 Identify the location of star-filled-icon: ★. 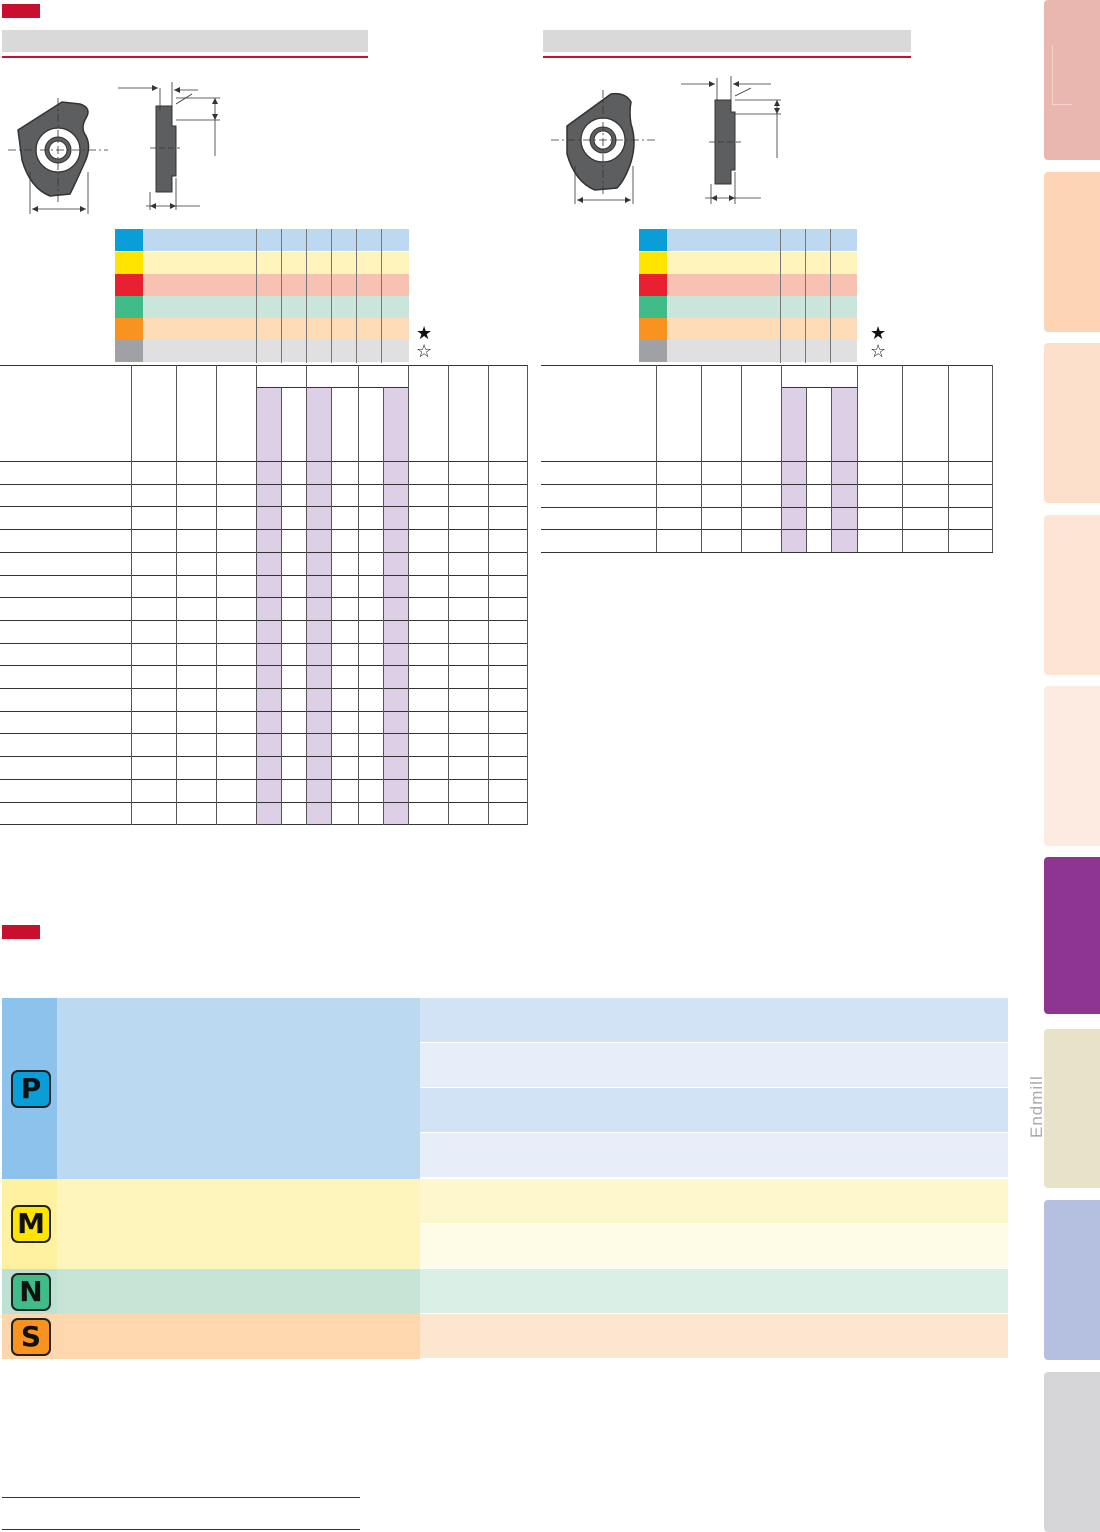
(424, 333).